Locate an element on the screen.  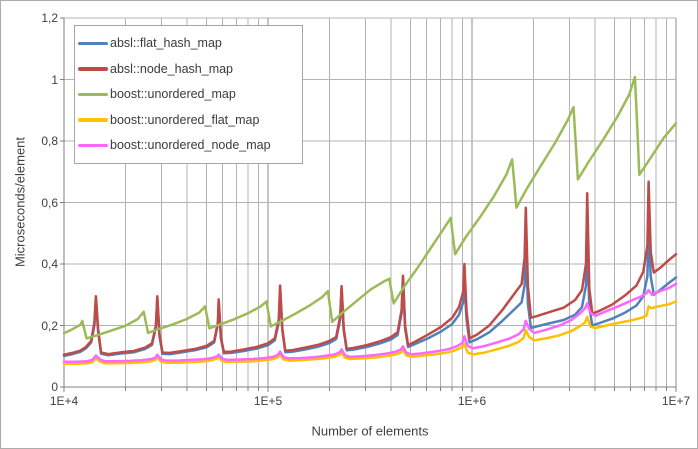
y-tick-label: 1 is located at coordinates (54, 79).